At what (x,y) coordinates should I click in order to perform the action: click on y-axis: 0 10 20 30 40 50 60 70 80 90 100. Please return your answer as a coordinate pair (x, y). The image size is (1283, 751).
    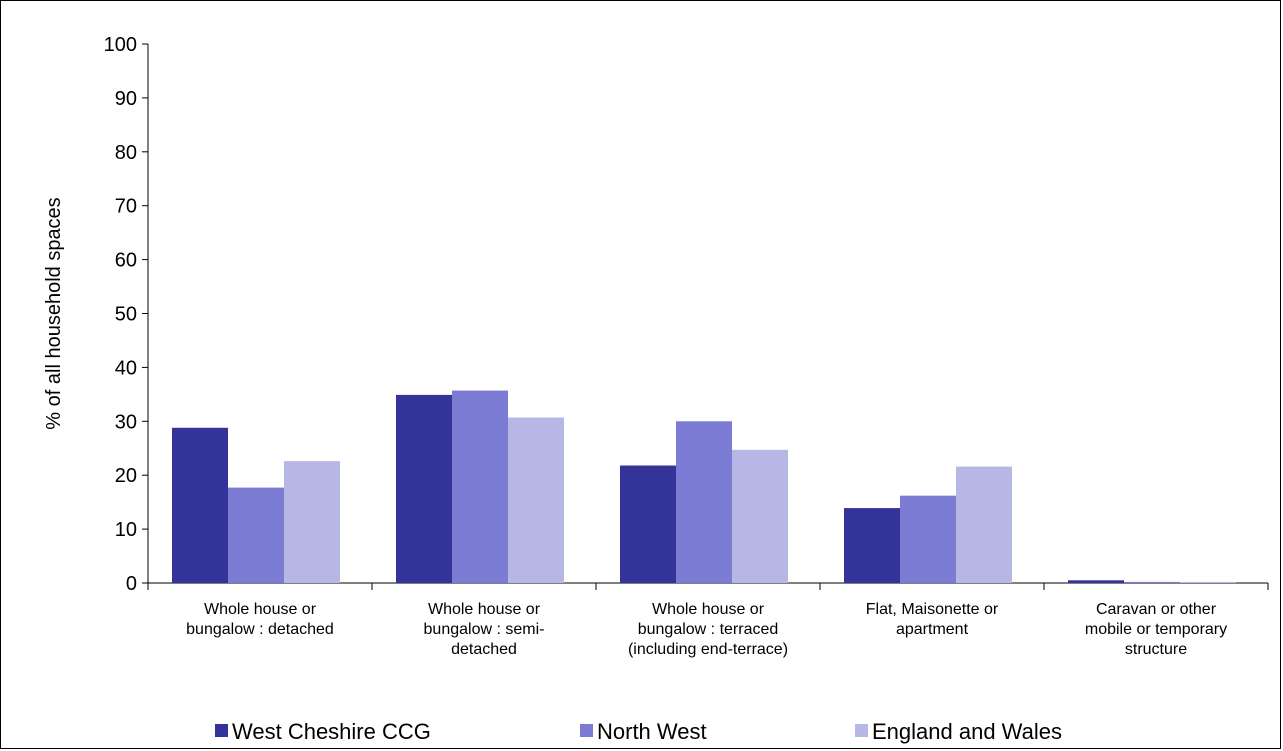
    Looking at the image, I should click on (126, 314).